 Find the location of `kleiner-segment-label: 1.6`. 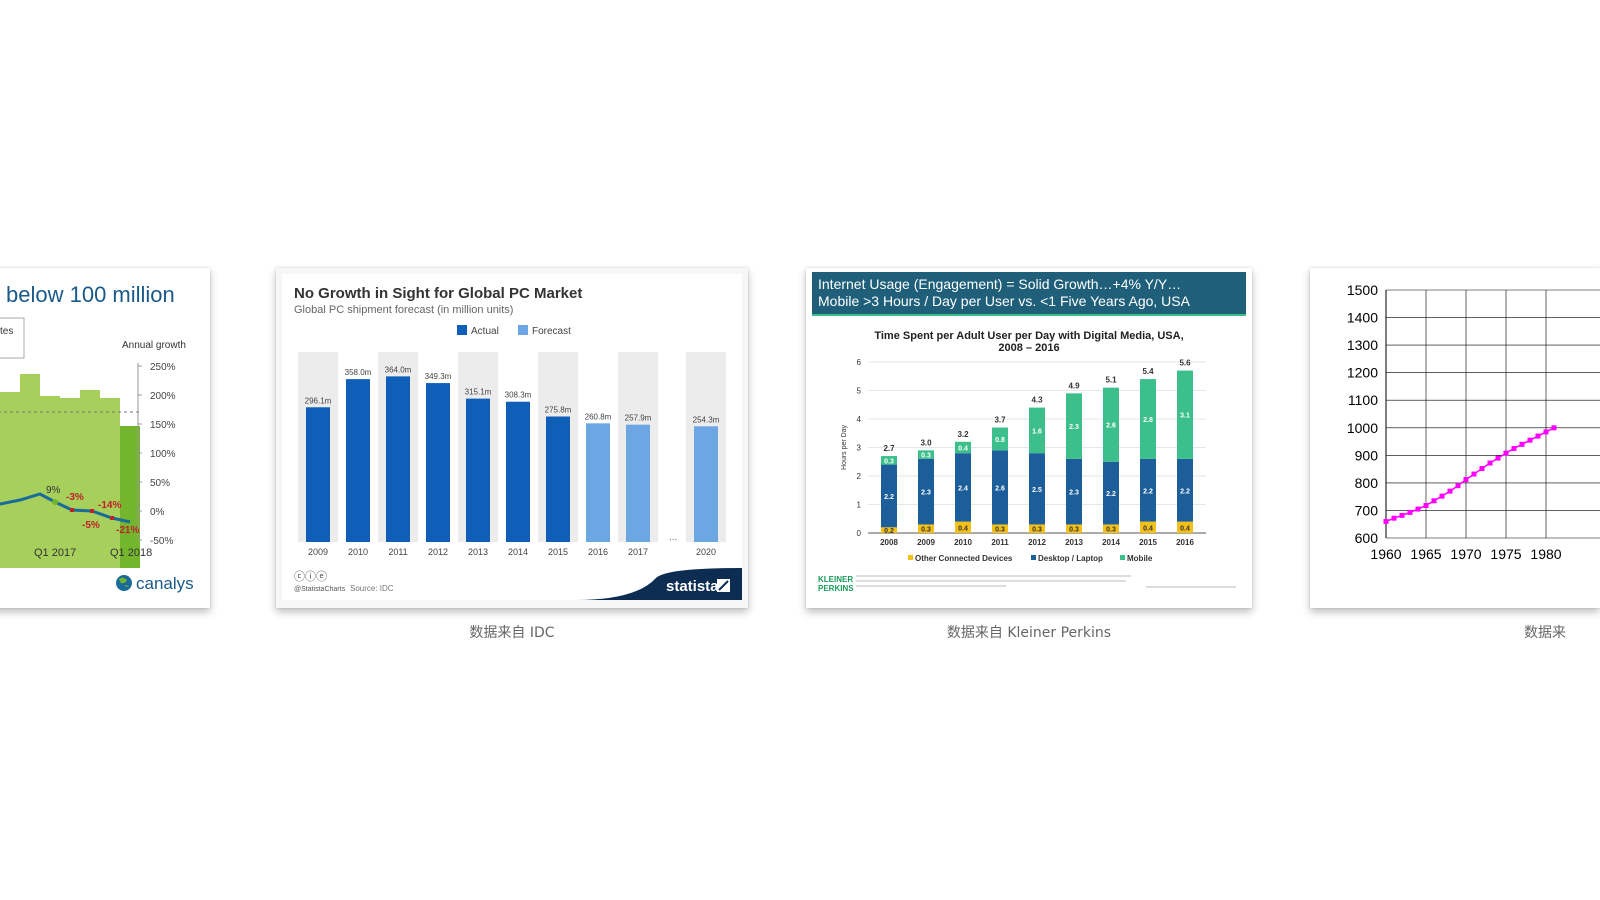

kleiner-segment-label: 1.6 is located at coordinates (1037, 431).